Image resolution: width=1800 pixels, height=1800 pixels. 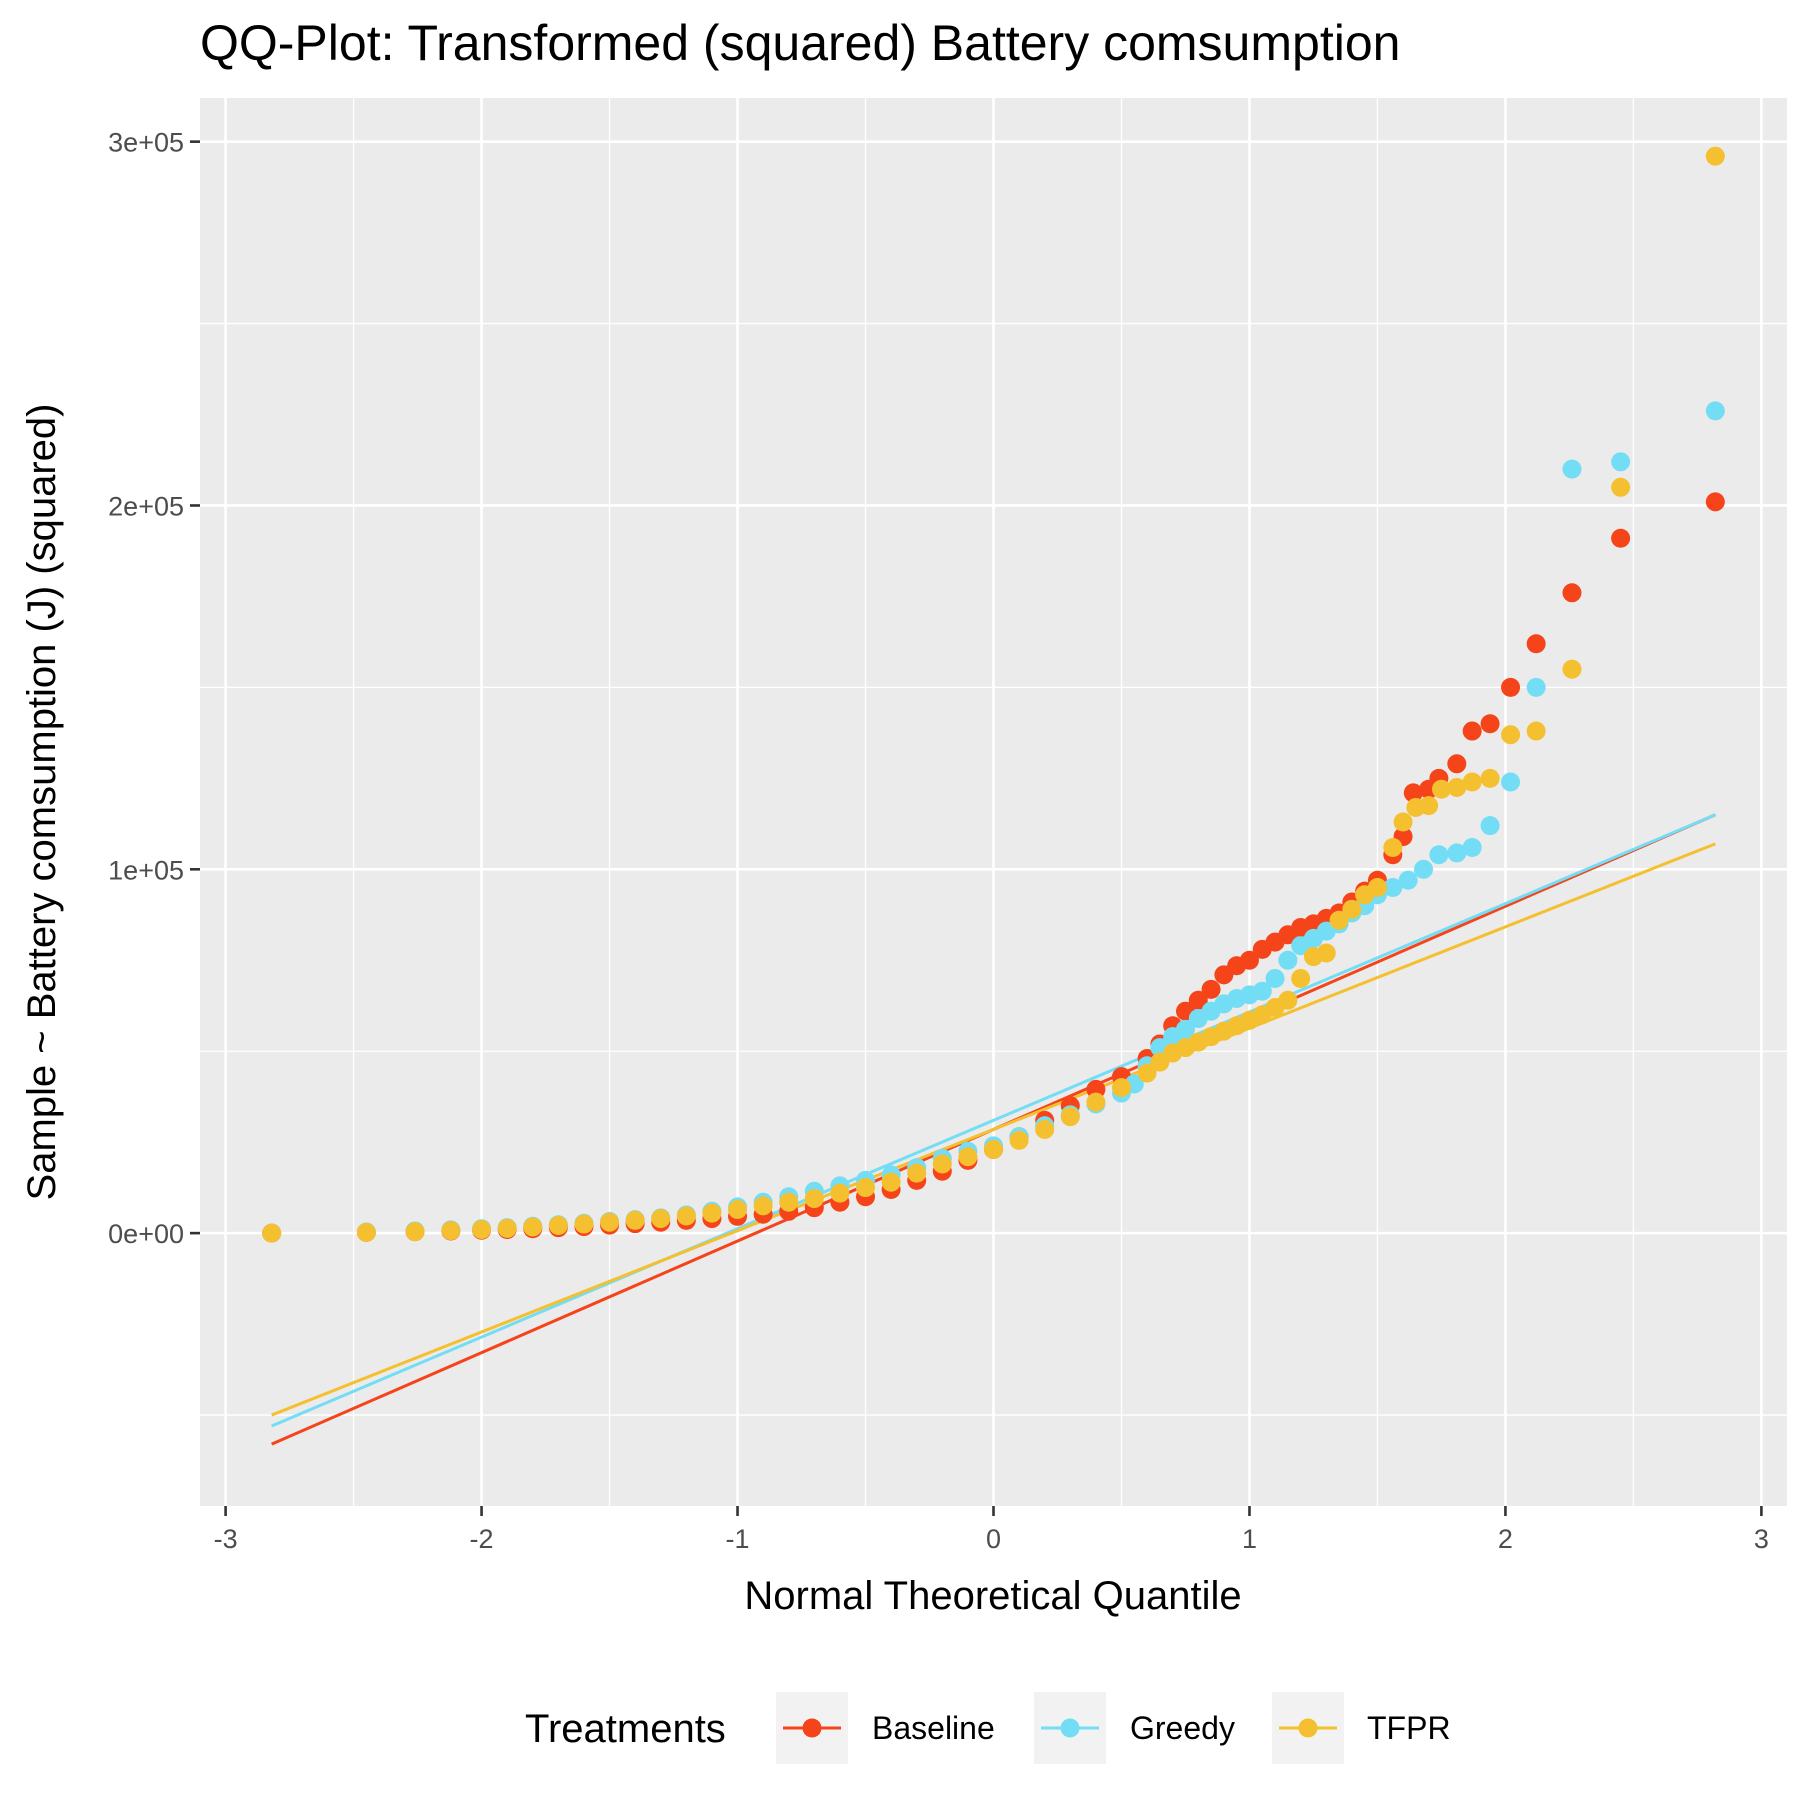 I want to click on legend-item-greedy: Greedy, so click(x=1134, y=1728).